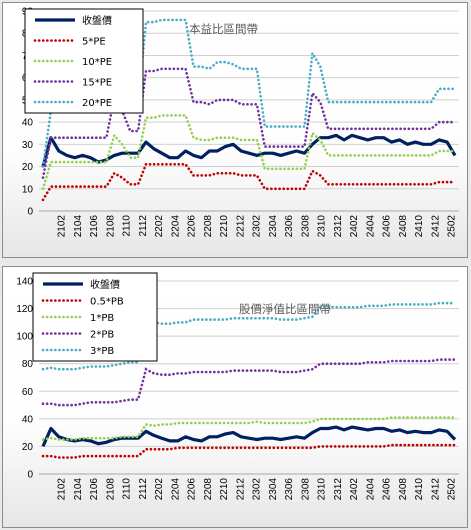  What do you see at coordinates (223, 29) in the screenshot?
I see `chart-annotation: 本益比區間帶` at bounding box center [223, 29].